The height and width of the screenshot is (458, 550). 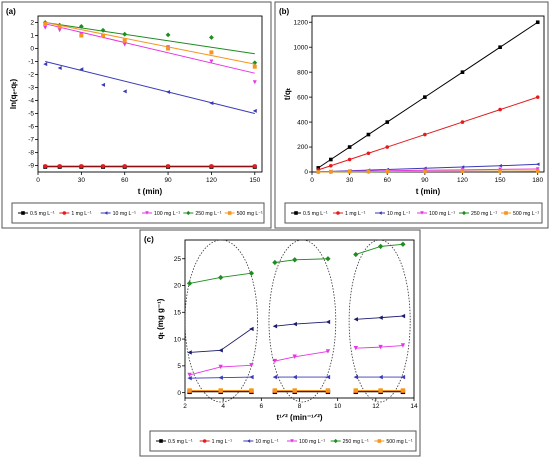 I want to click on panel-a-label: (a), so click(x=11, y=11).